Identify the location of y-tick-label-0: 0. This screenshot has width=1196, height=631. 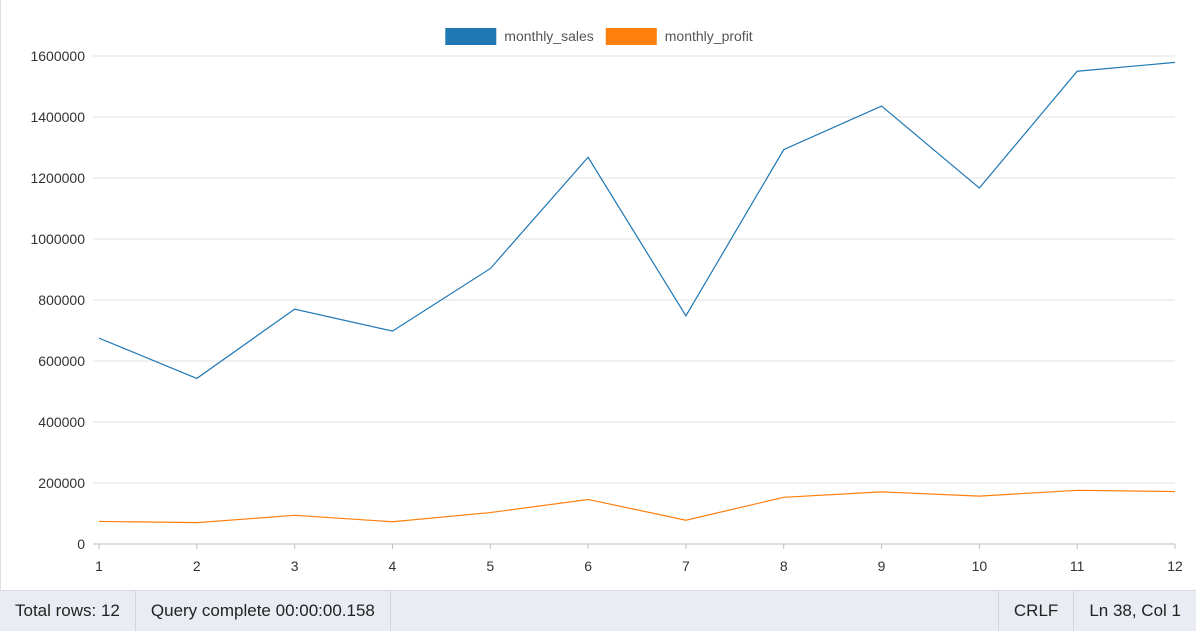
(81, 544).